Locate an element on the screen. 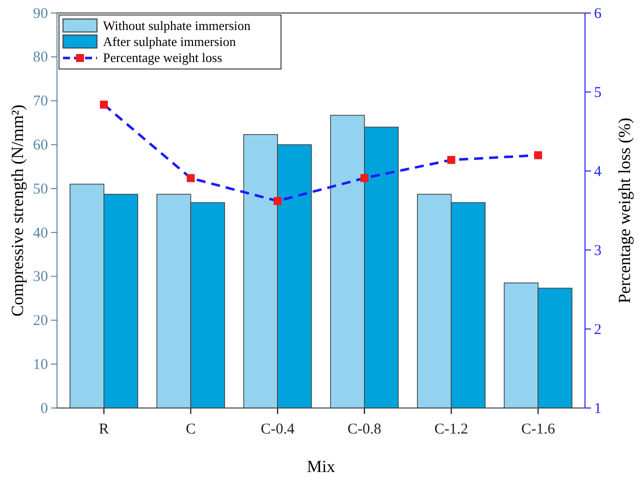 The height and width of the screenshot is (480, 644). y-axis-title: Compressive strength (N/mm²) is located at coordinates (17, 210).